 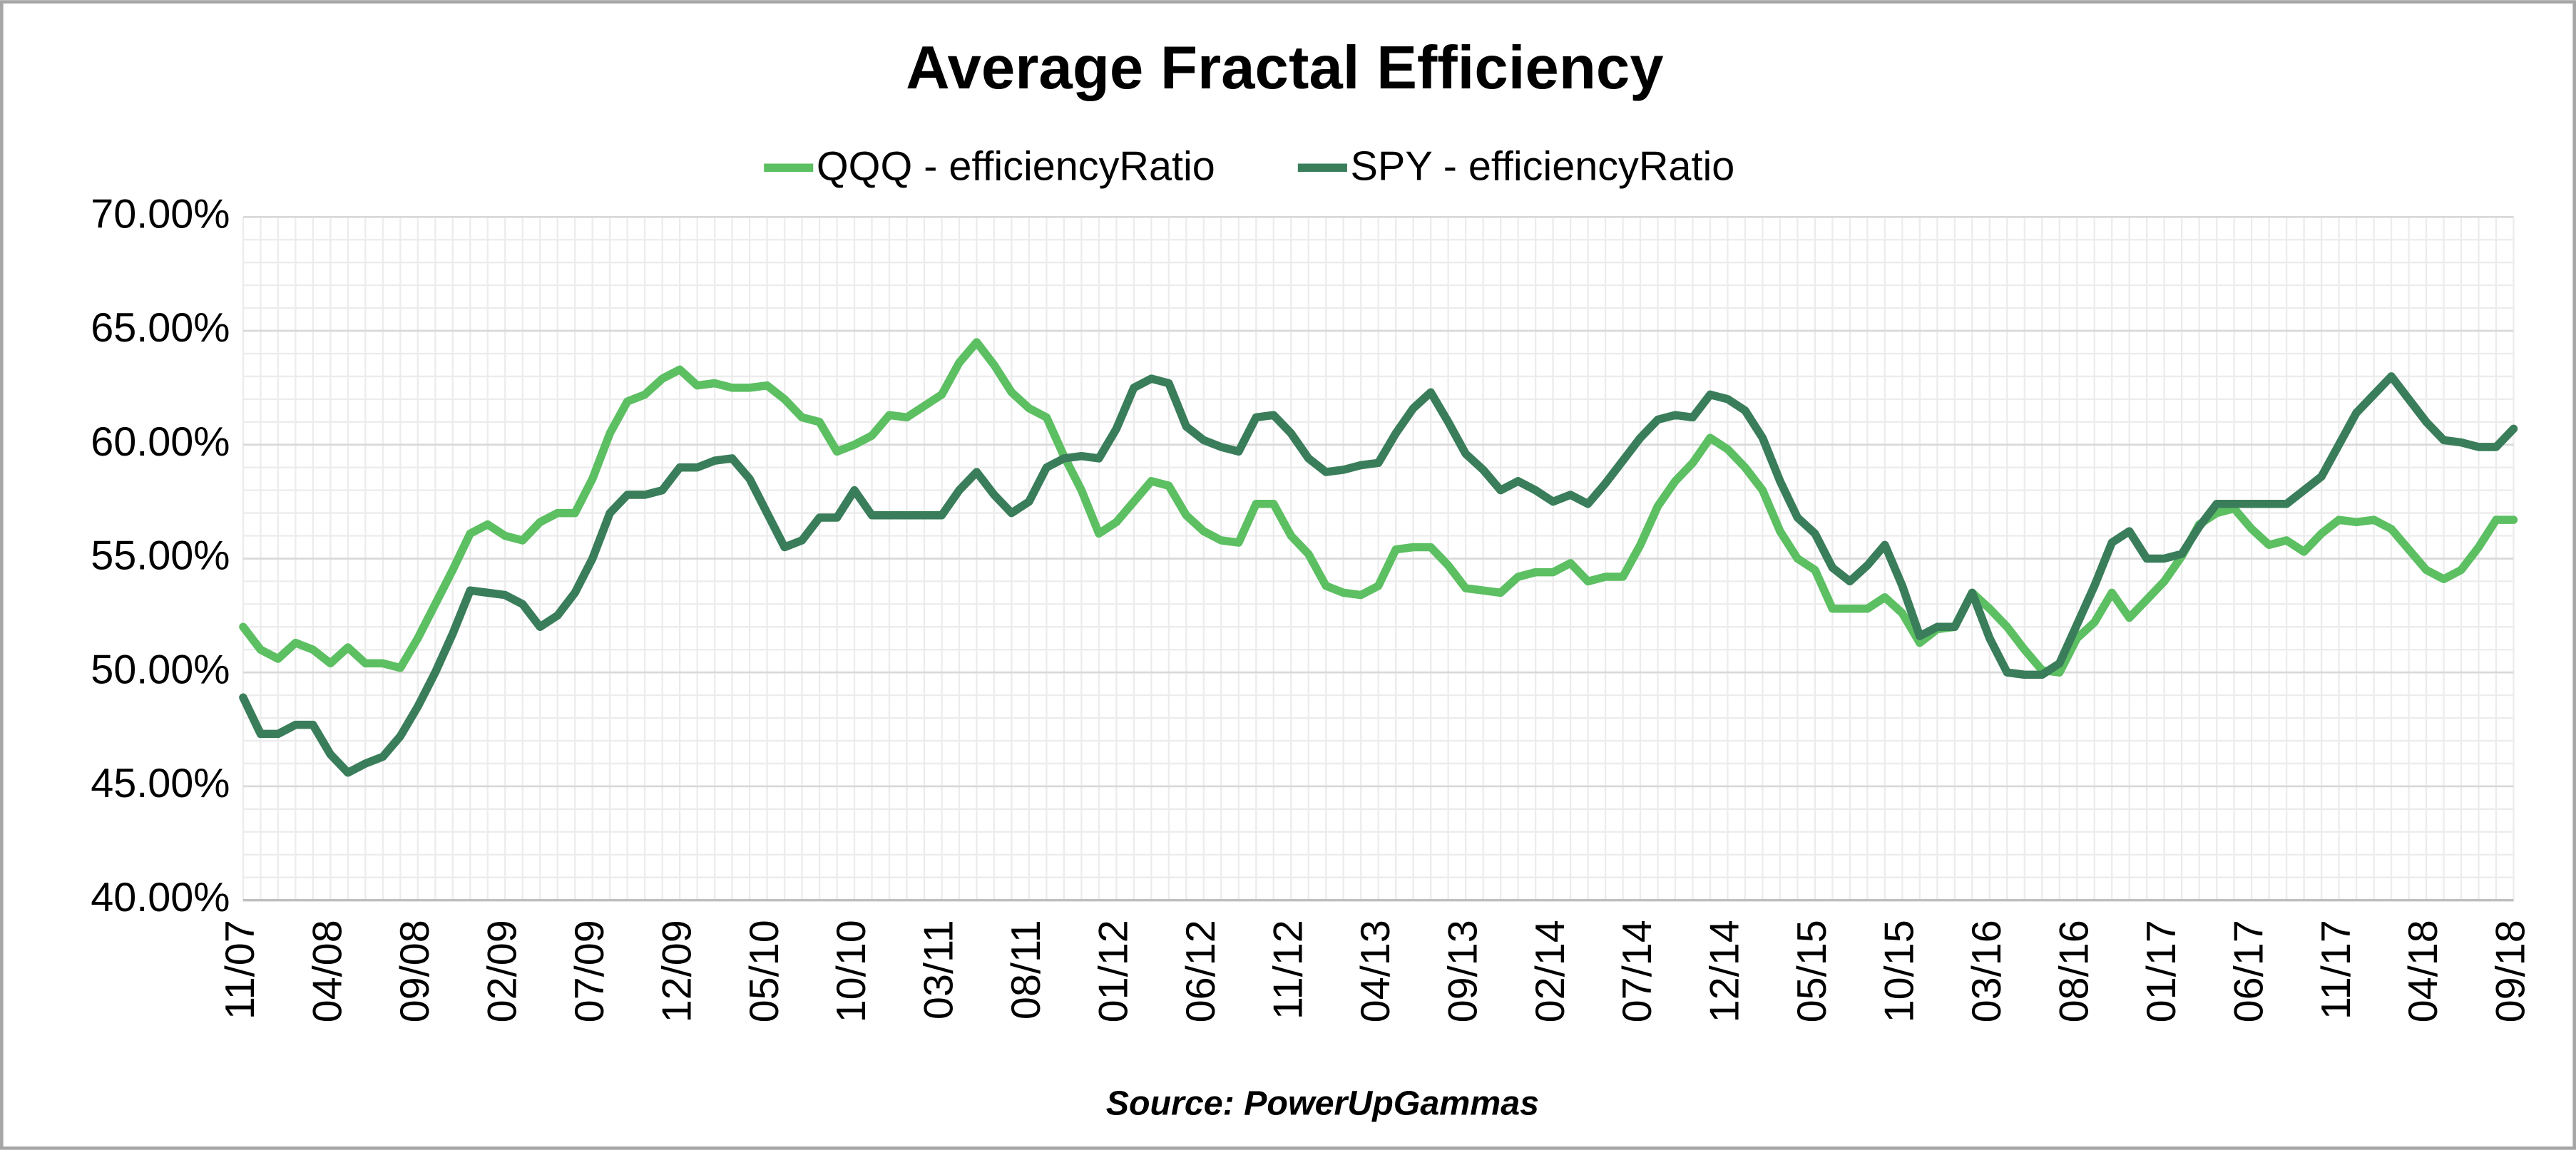 What do you see at coordinates (2423, 971) in the screenshot?
I see `x-tick-label: 04/18` at bounding box center [2423, 971].